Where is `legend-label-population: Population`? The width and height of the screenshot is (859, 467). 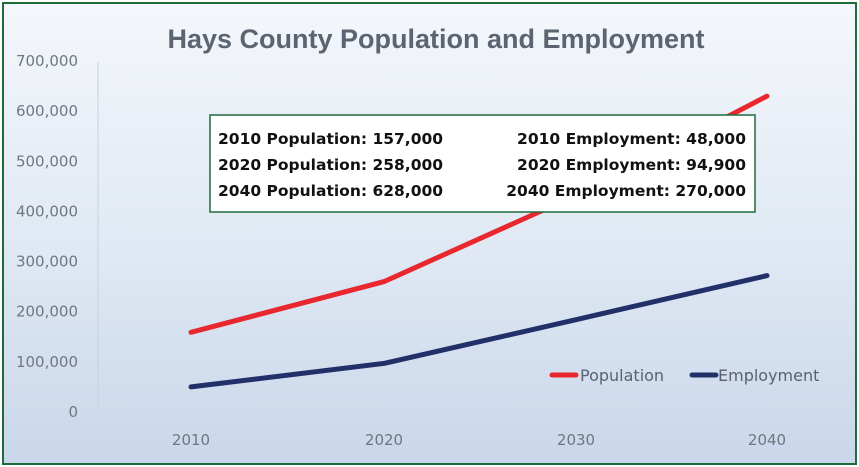 legend-label-population: Population is located at coordinates (622, 375).